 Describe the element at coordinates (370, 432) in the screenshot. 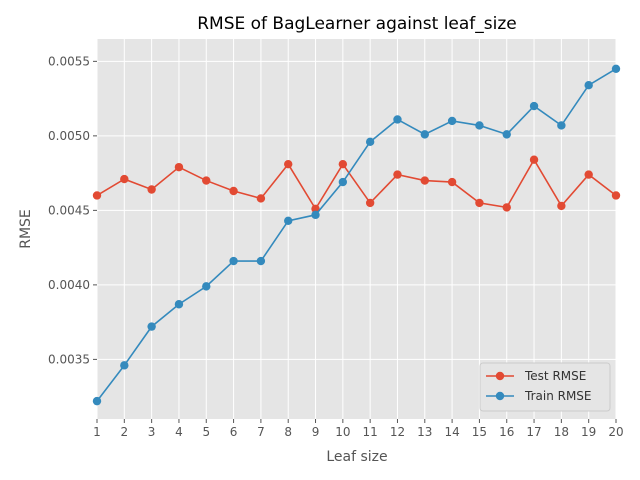

I see `x-tick-label: 11` at that location.